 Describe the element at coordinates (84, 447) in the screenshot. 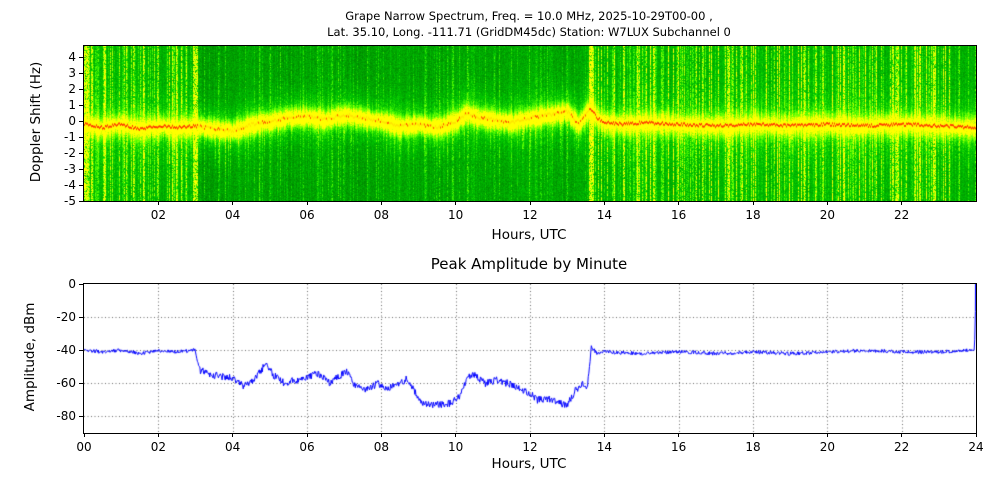

I see `x-tick-label: 00` at that location.